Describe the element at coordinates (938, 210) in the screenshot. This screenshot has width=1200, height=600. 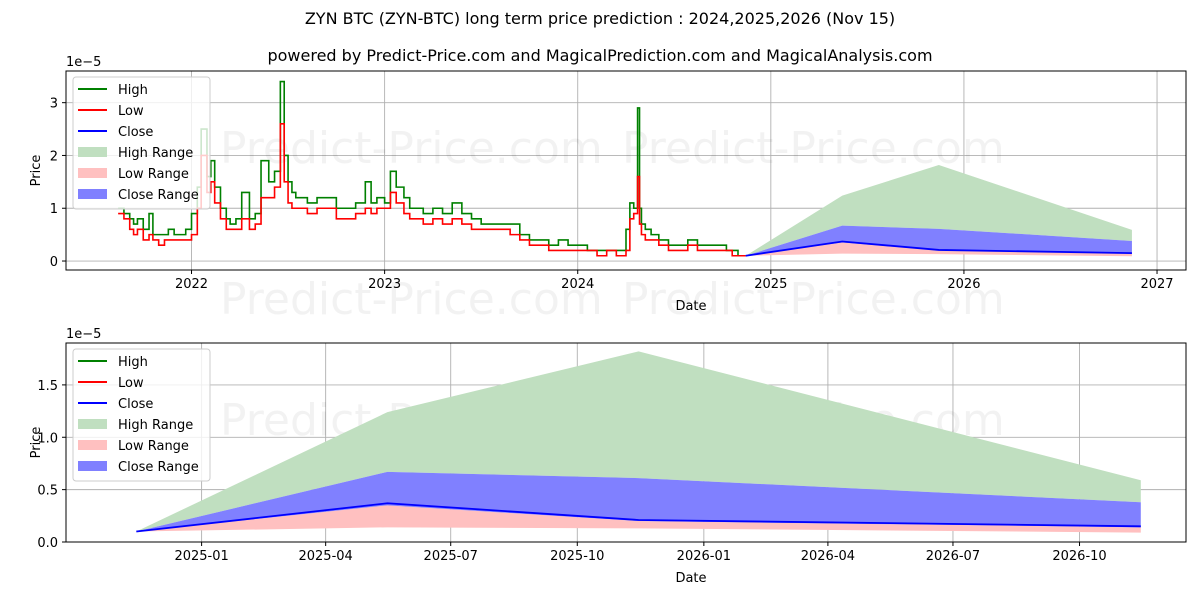
I see `high-range-band` at that location.